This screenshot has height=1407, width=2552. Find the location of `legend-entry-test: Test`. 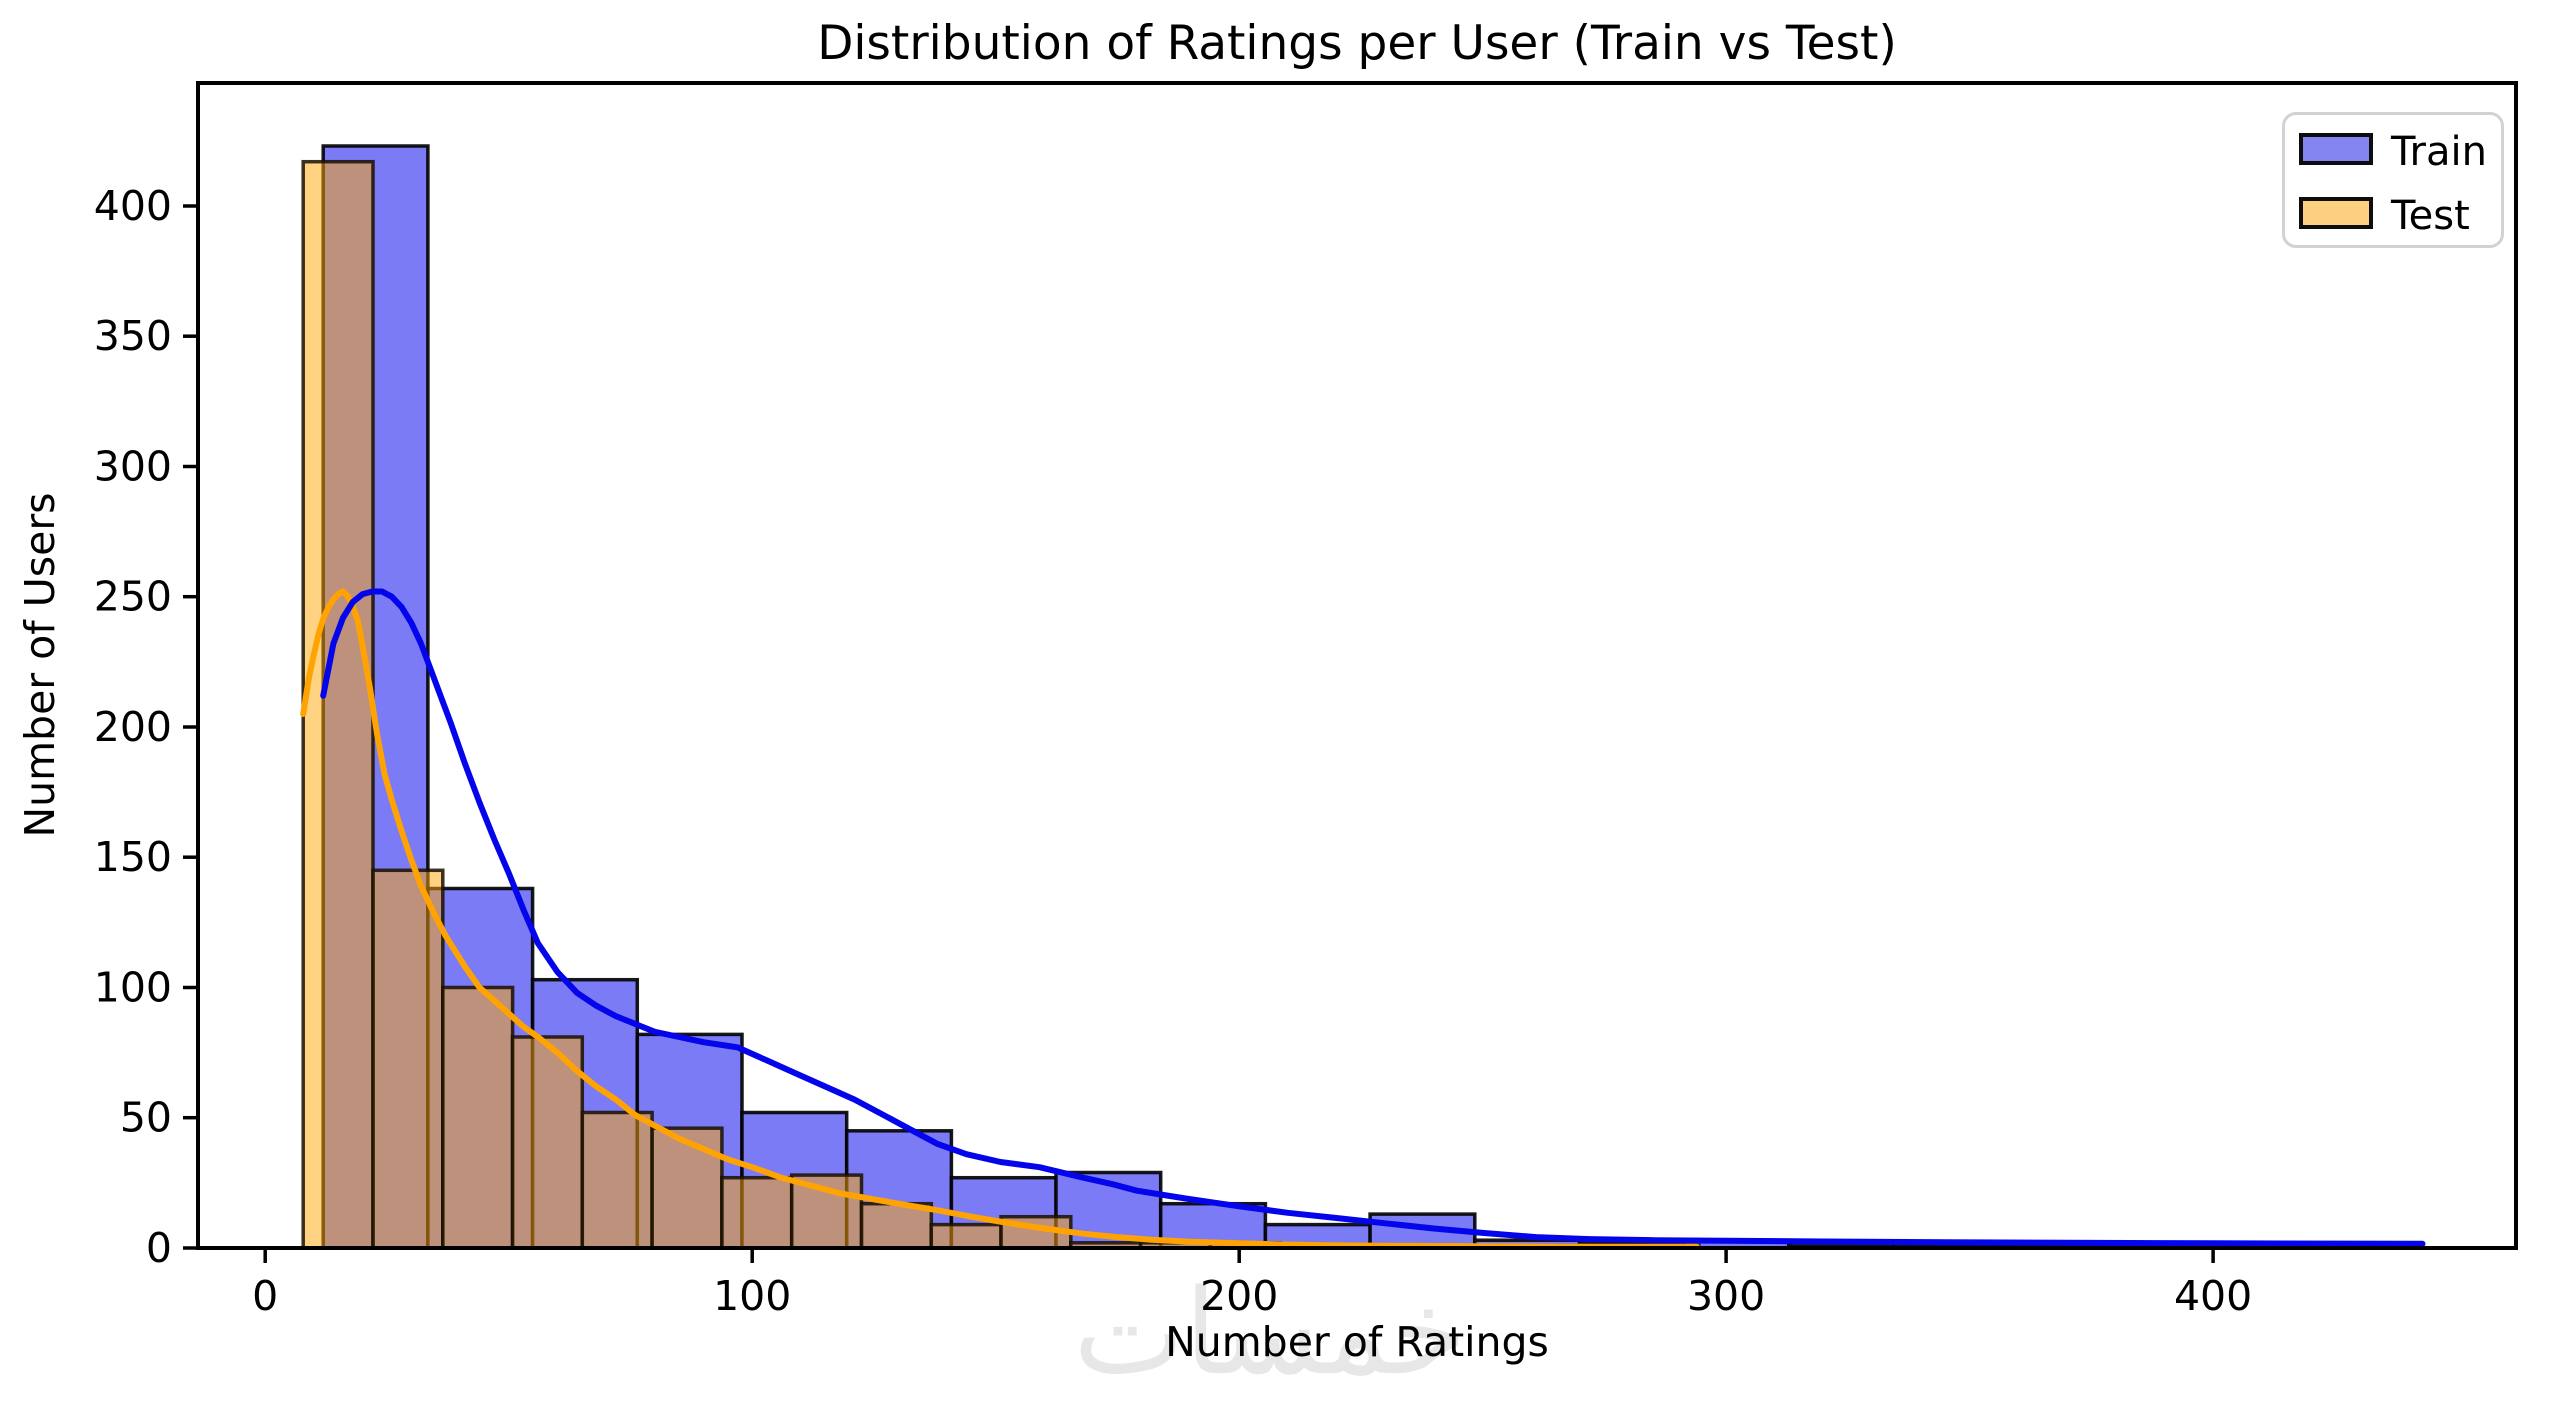

legend-entry-test: Test is located at coordinates (2393, 216).